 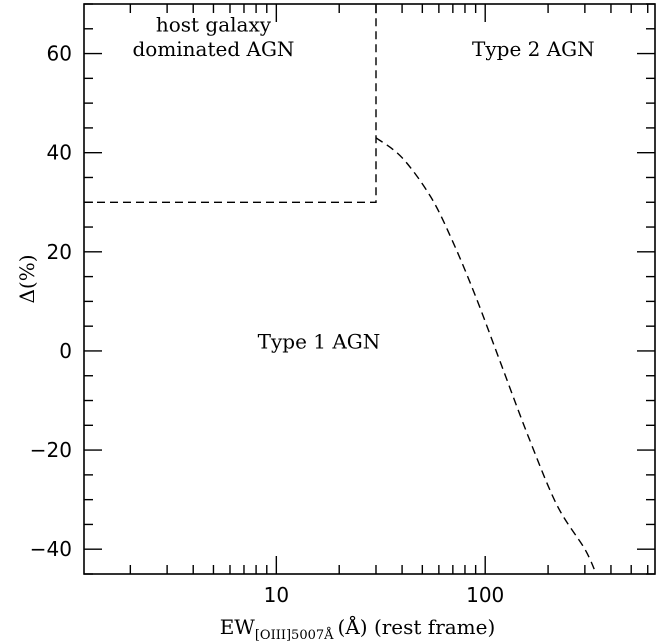 I want to click on y-tick-label: −40, so click(x=51, y=549).